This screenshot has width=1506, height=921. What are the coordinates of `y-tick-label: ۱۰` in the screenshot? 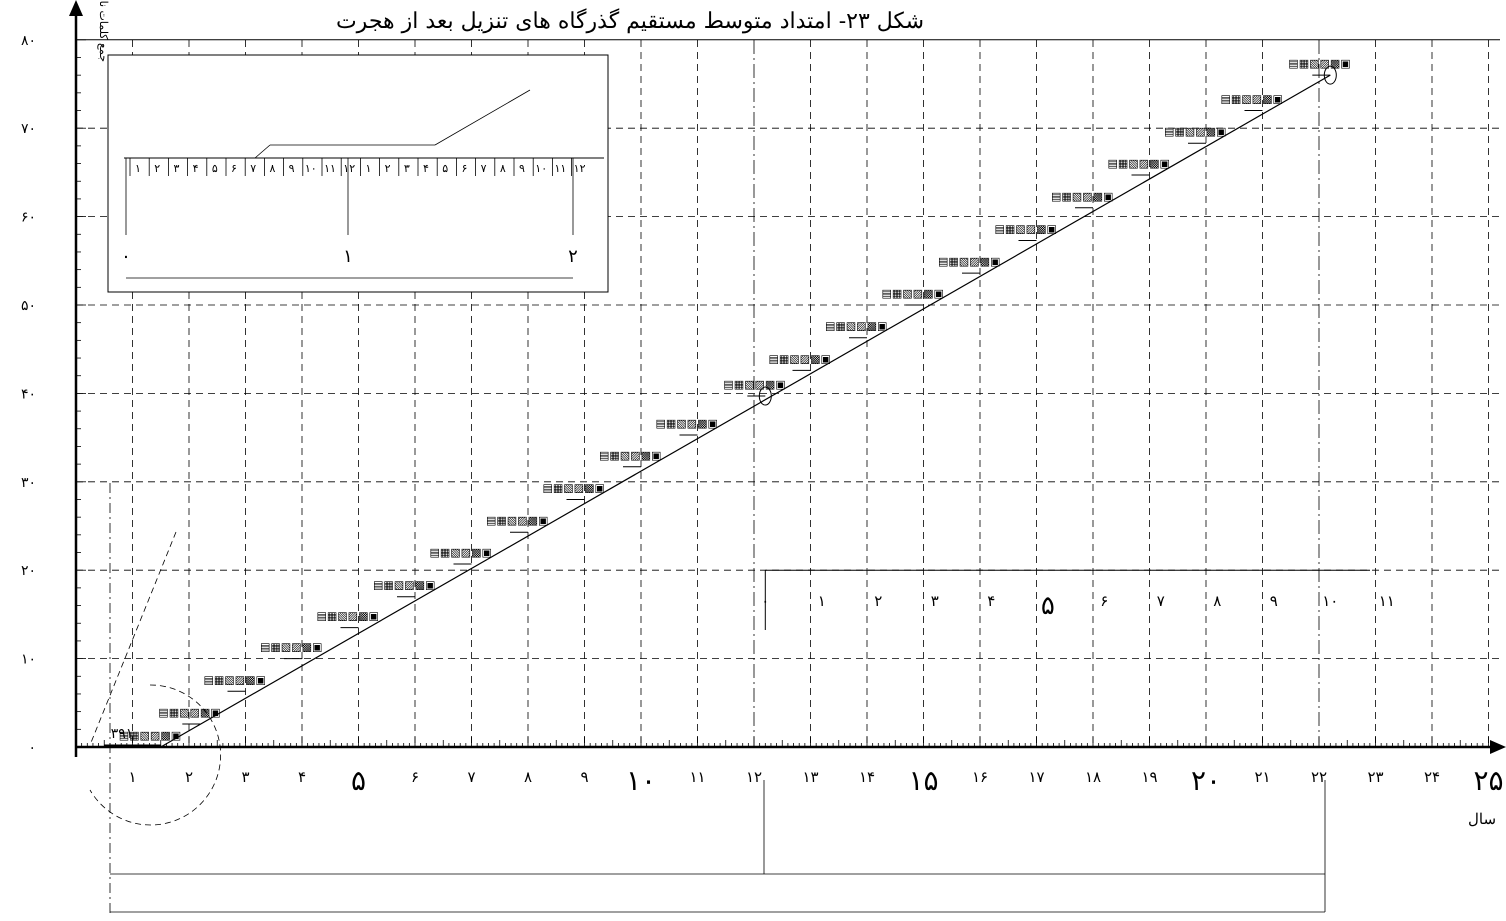 It's located at (28, 660).